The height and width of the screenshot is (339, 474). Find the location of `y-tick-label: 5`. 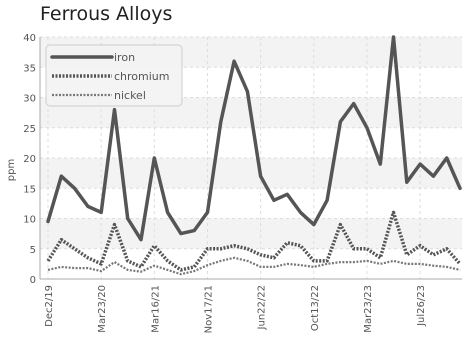

y-tick-label: 5 is located at coordinates (33, 250).